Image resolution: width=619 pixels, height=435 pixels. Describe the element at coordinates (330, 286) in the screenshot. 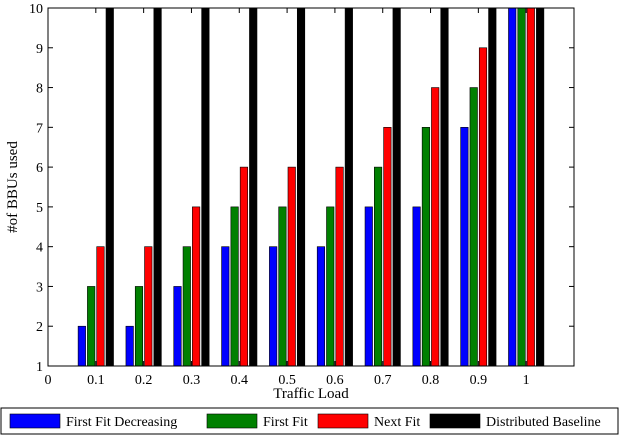

I see `bar-first-fit-0.6` at that location.